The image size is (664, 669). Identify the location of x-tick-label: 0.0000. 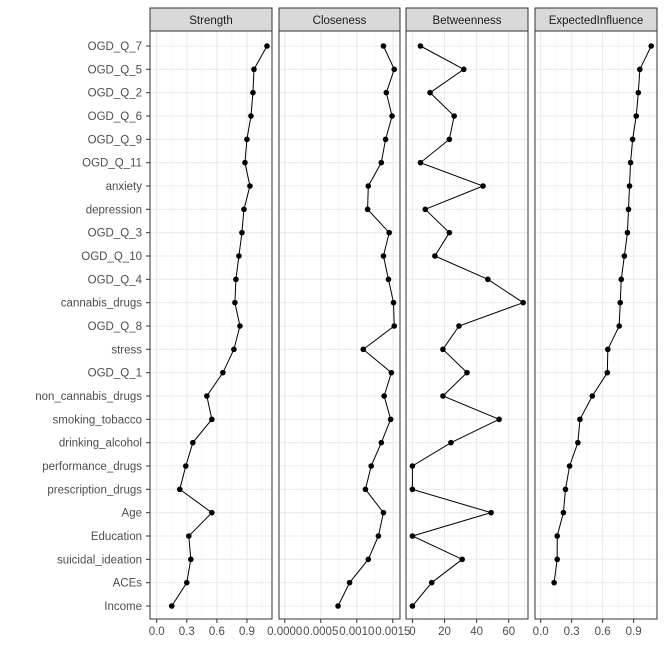
(284, 632).